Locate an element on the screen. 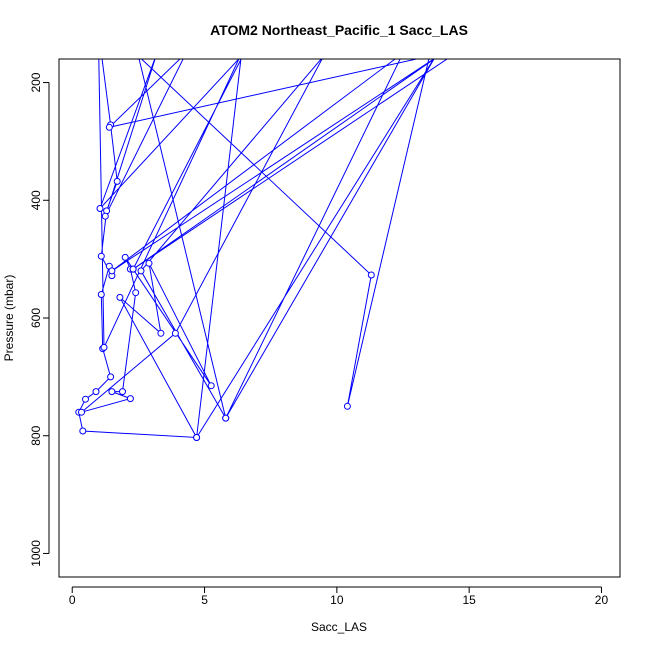 The width and height of the screenshot is (650, 650). y-axis-label: Pressure (mbar) is located at coordinates (9, 318).